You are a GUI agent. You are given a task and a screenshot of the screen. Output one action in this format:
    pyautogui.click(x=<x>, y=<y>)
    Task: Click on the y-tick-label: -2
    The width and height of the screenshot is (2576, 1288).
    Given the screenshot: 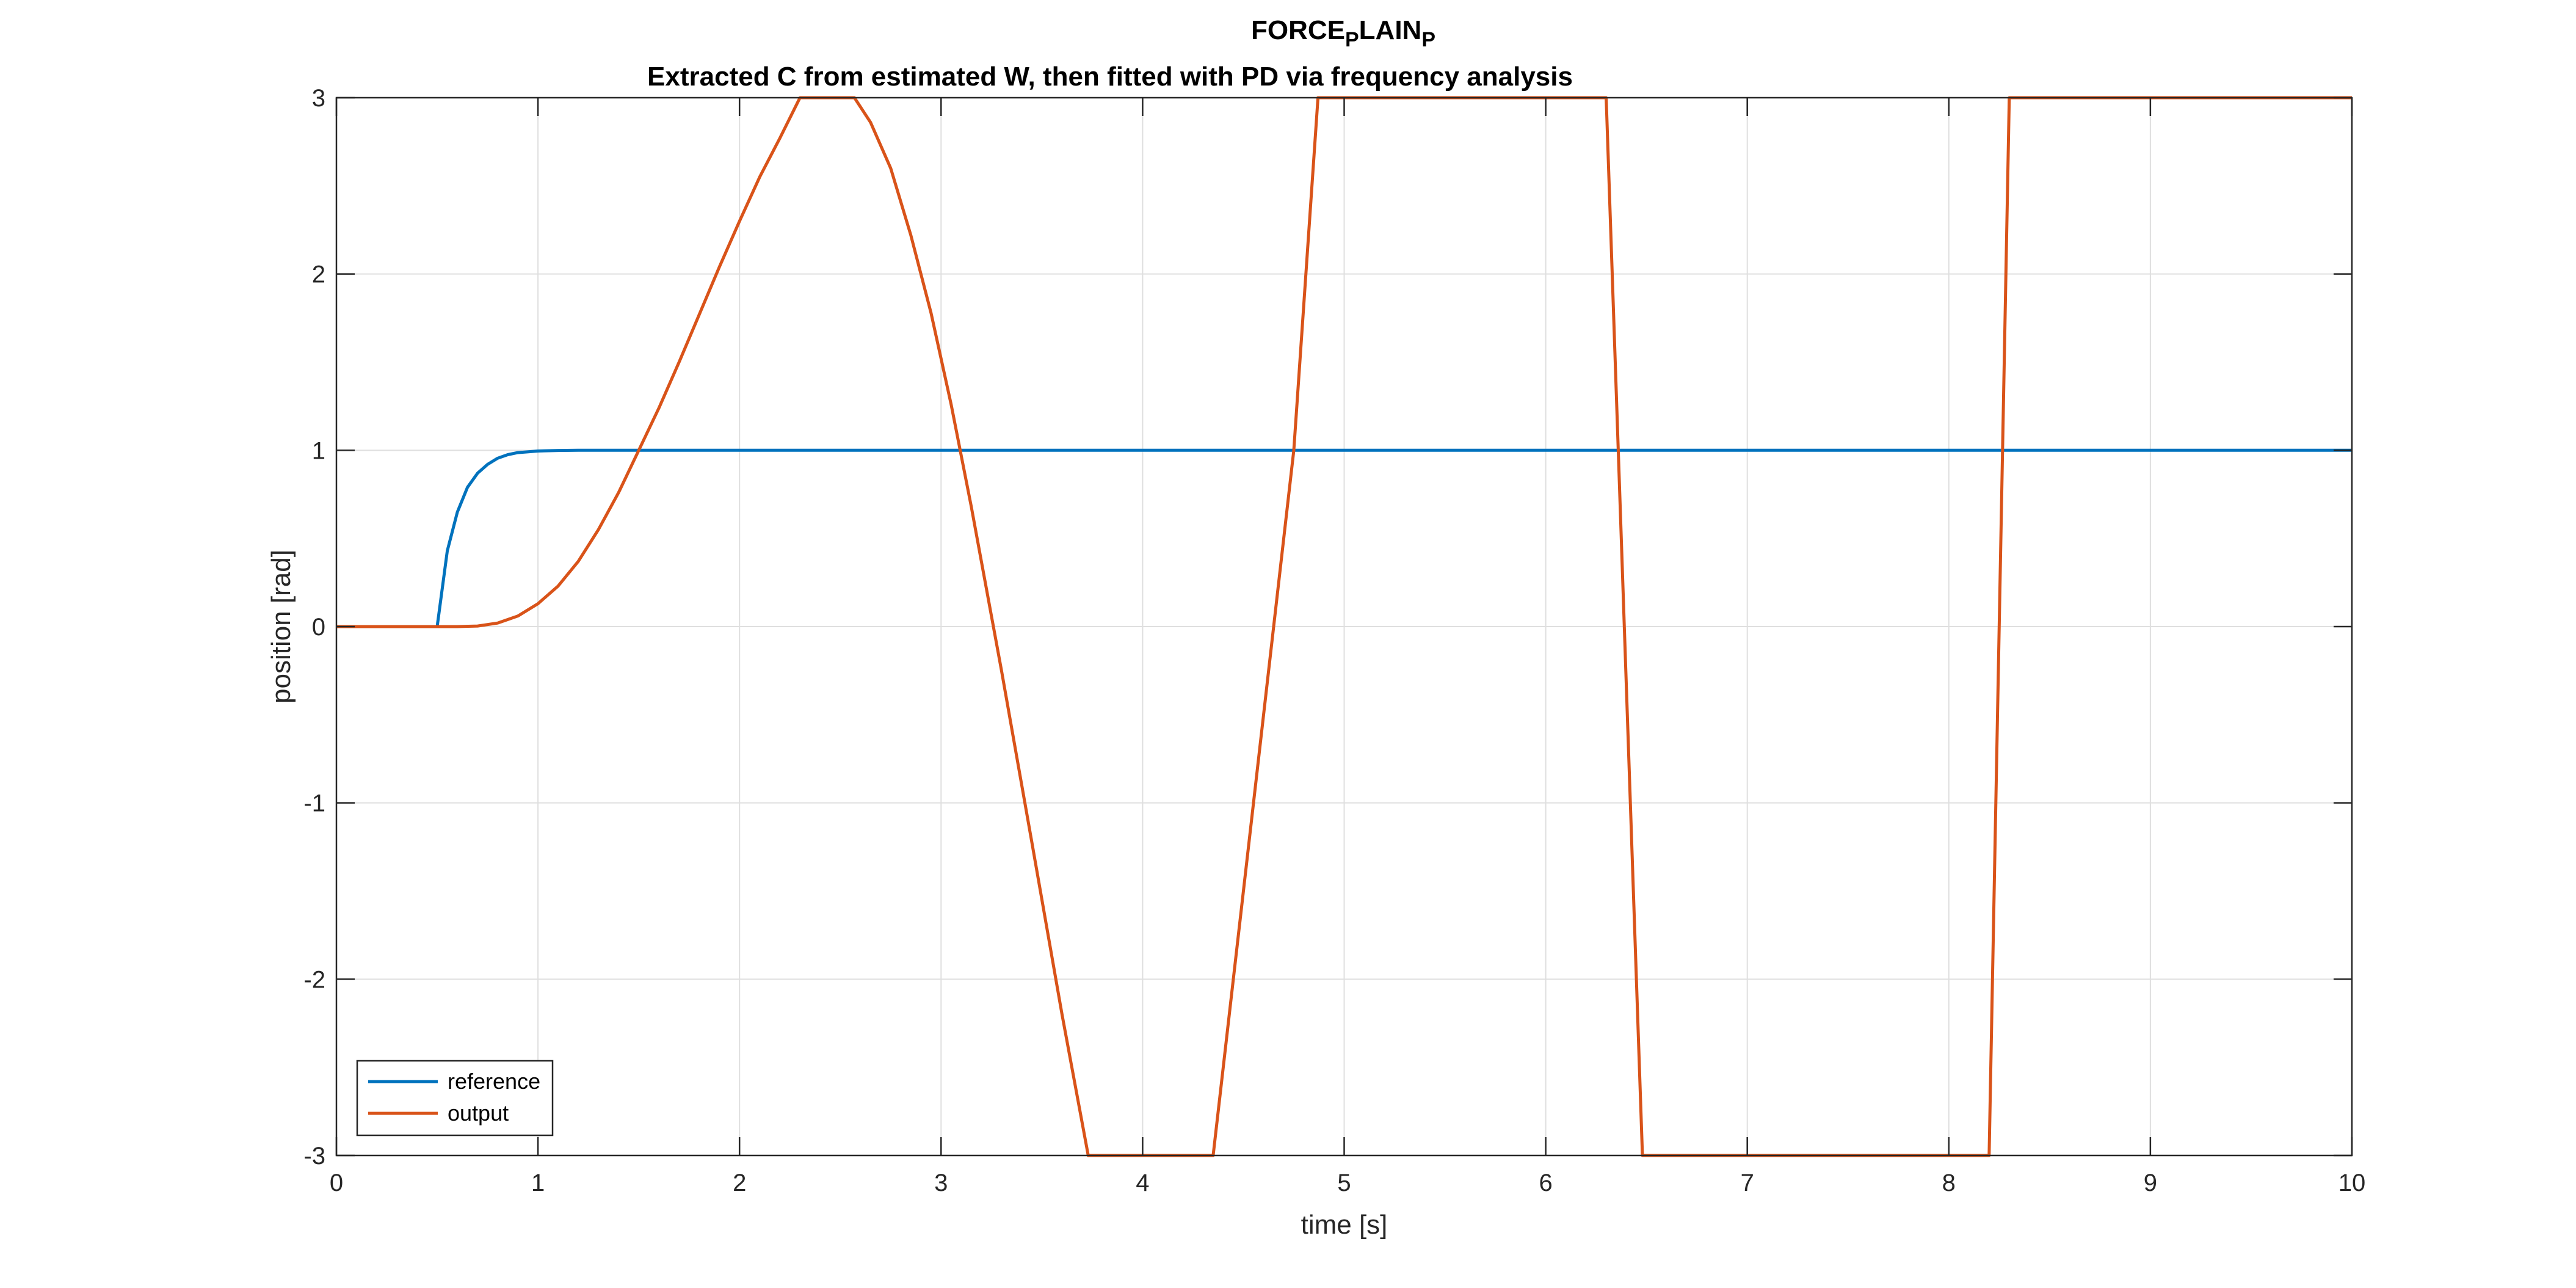 What is the action you would take?
    pyautogui.click(x=314, y=980)
    